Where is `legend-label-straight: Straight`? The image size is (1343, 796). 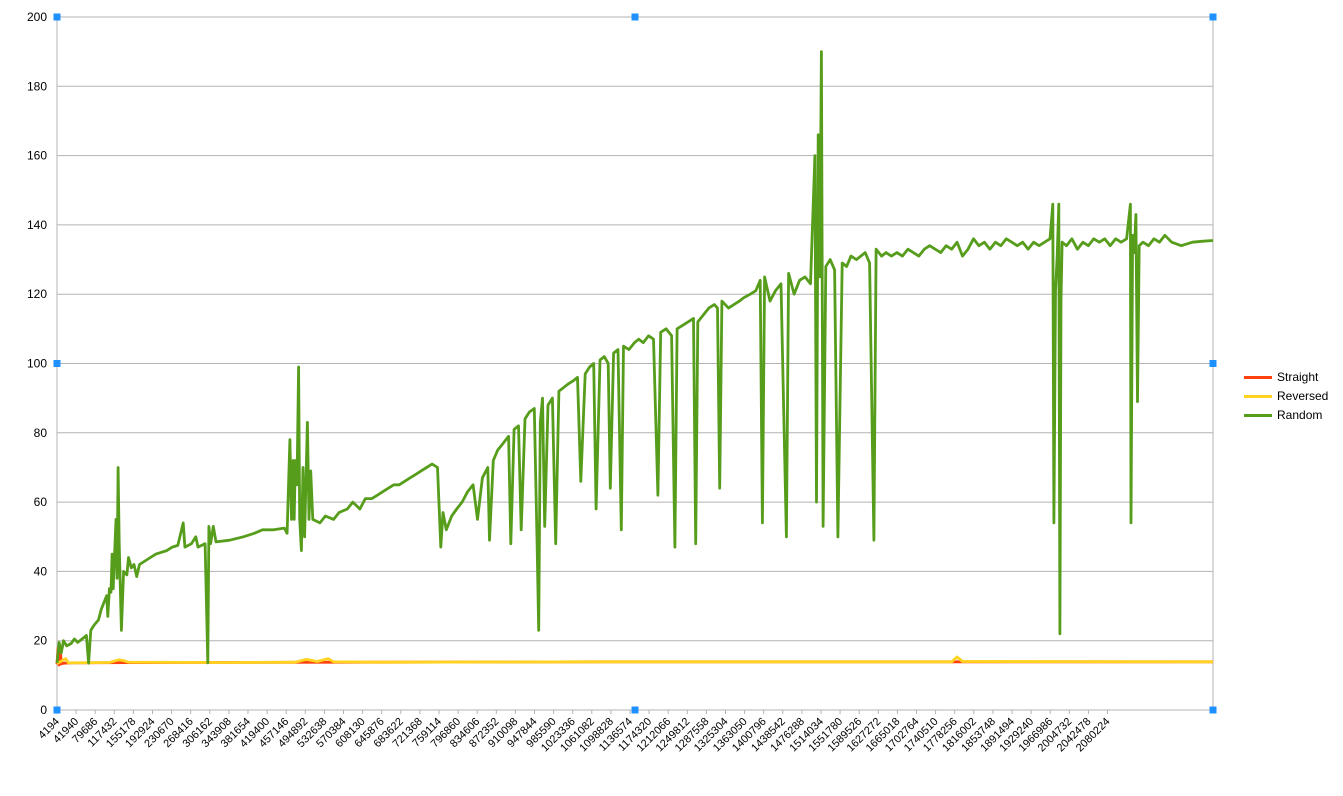
legend-label-straight: Straight is located at coordinates (1298, 377).